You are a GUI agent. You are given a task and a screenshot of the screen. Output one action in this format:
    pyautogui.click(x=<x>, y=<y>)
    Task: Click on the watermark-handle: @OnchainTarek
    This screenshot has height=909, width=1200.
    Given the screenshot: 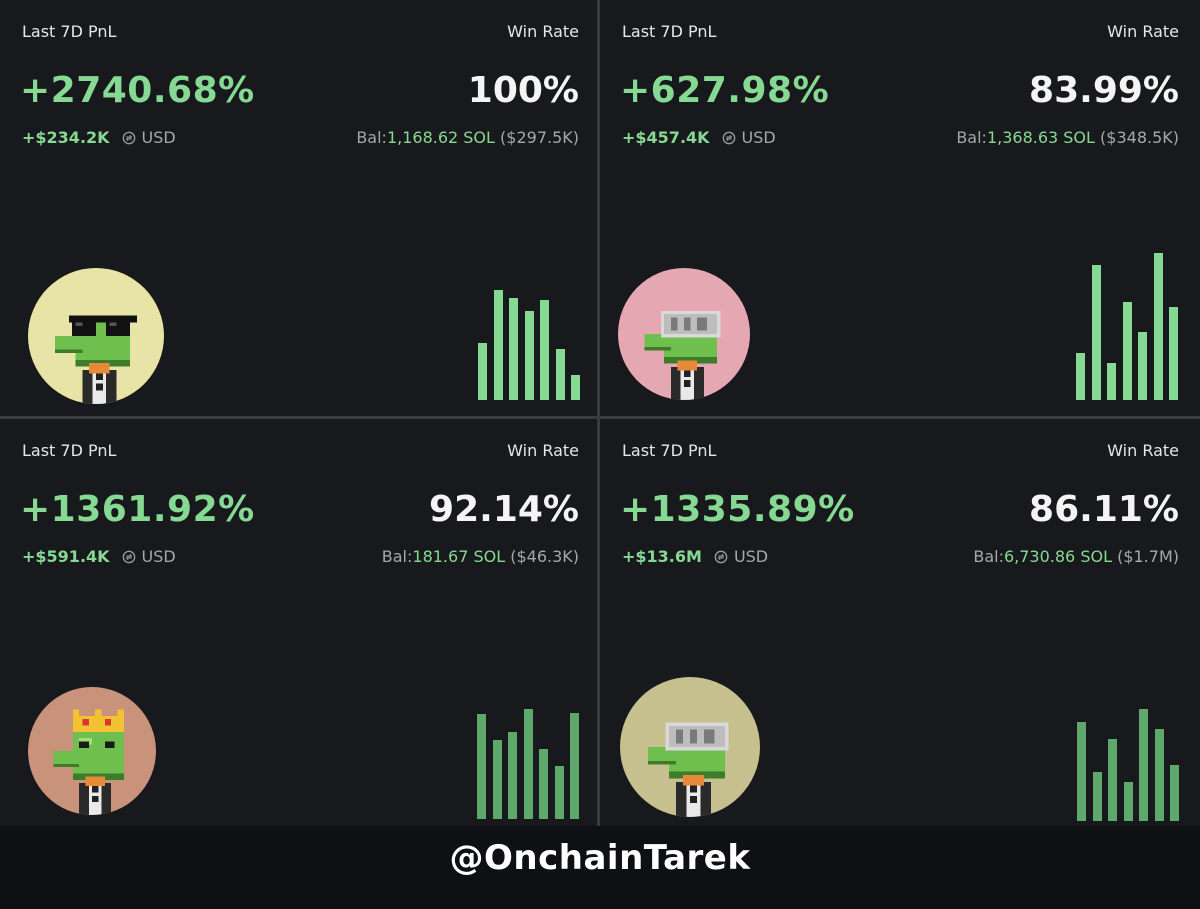 What is the action you would take?
    pyautogui.click(x=600, y=858)
    